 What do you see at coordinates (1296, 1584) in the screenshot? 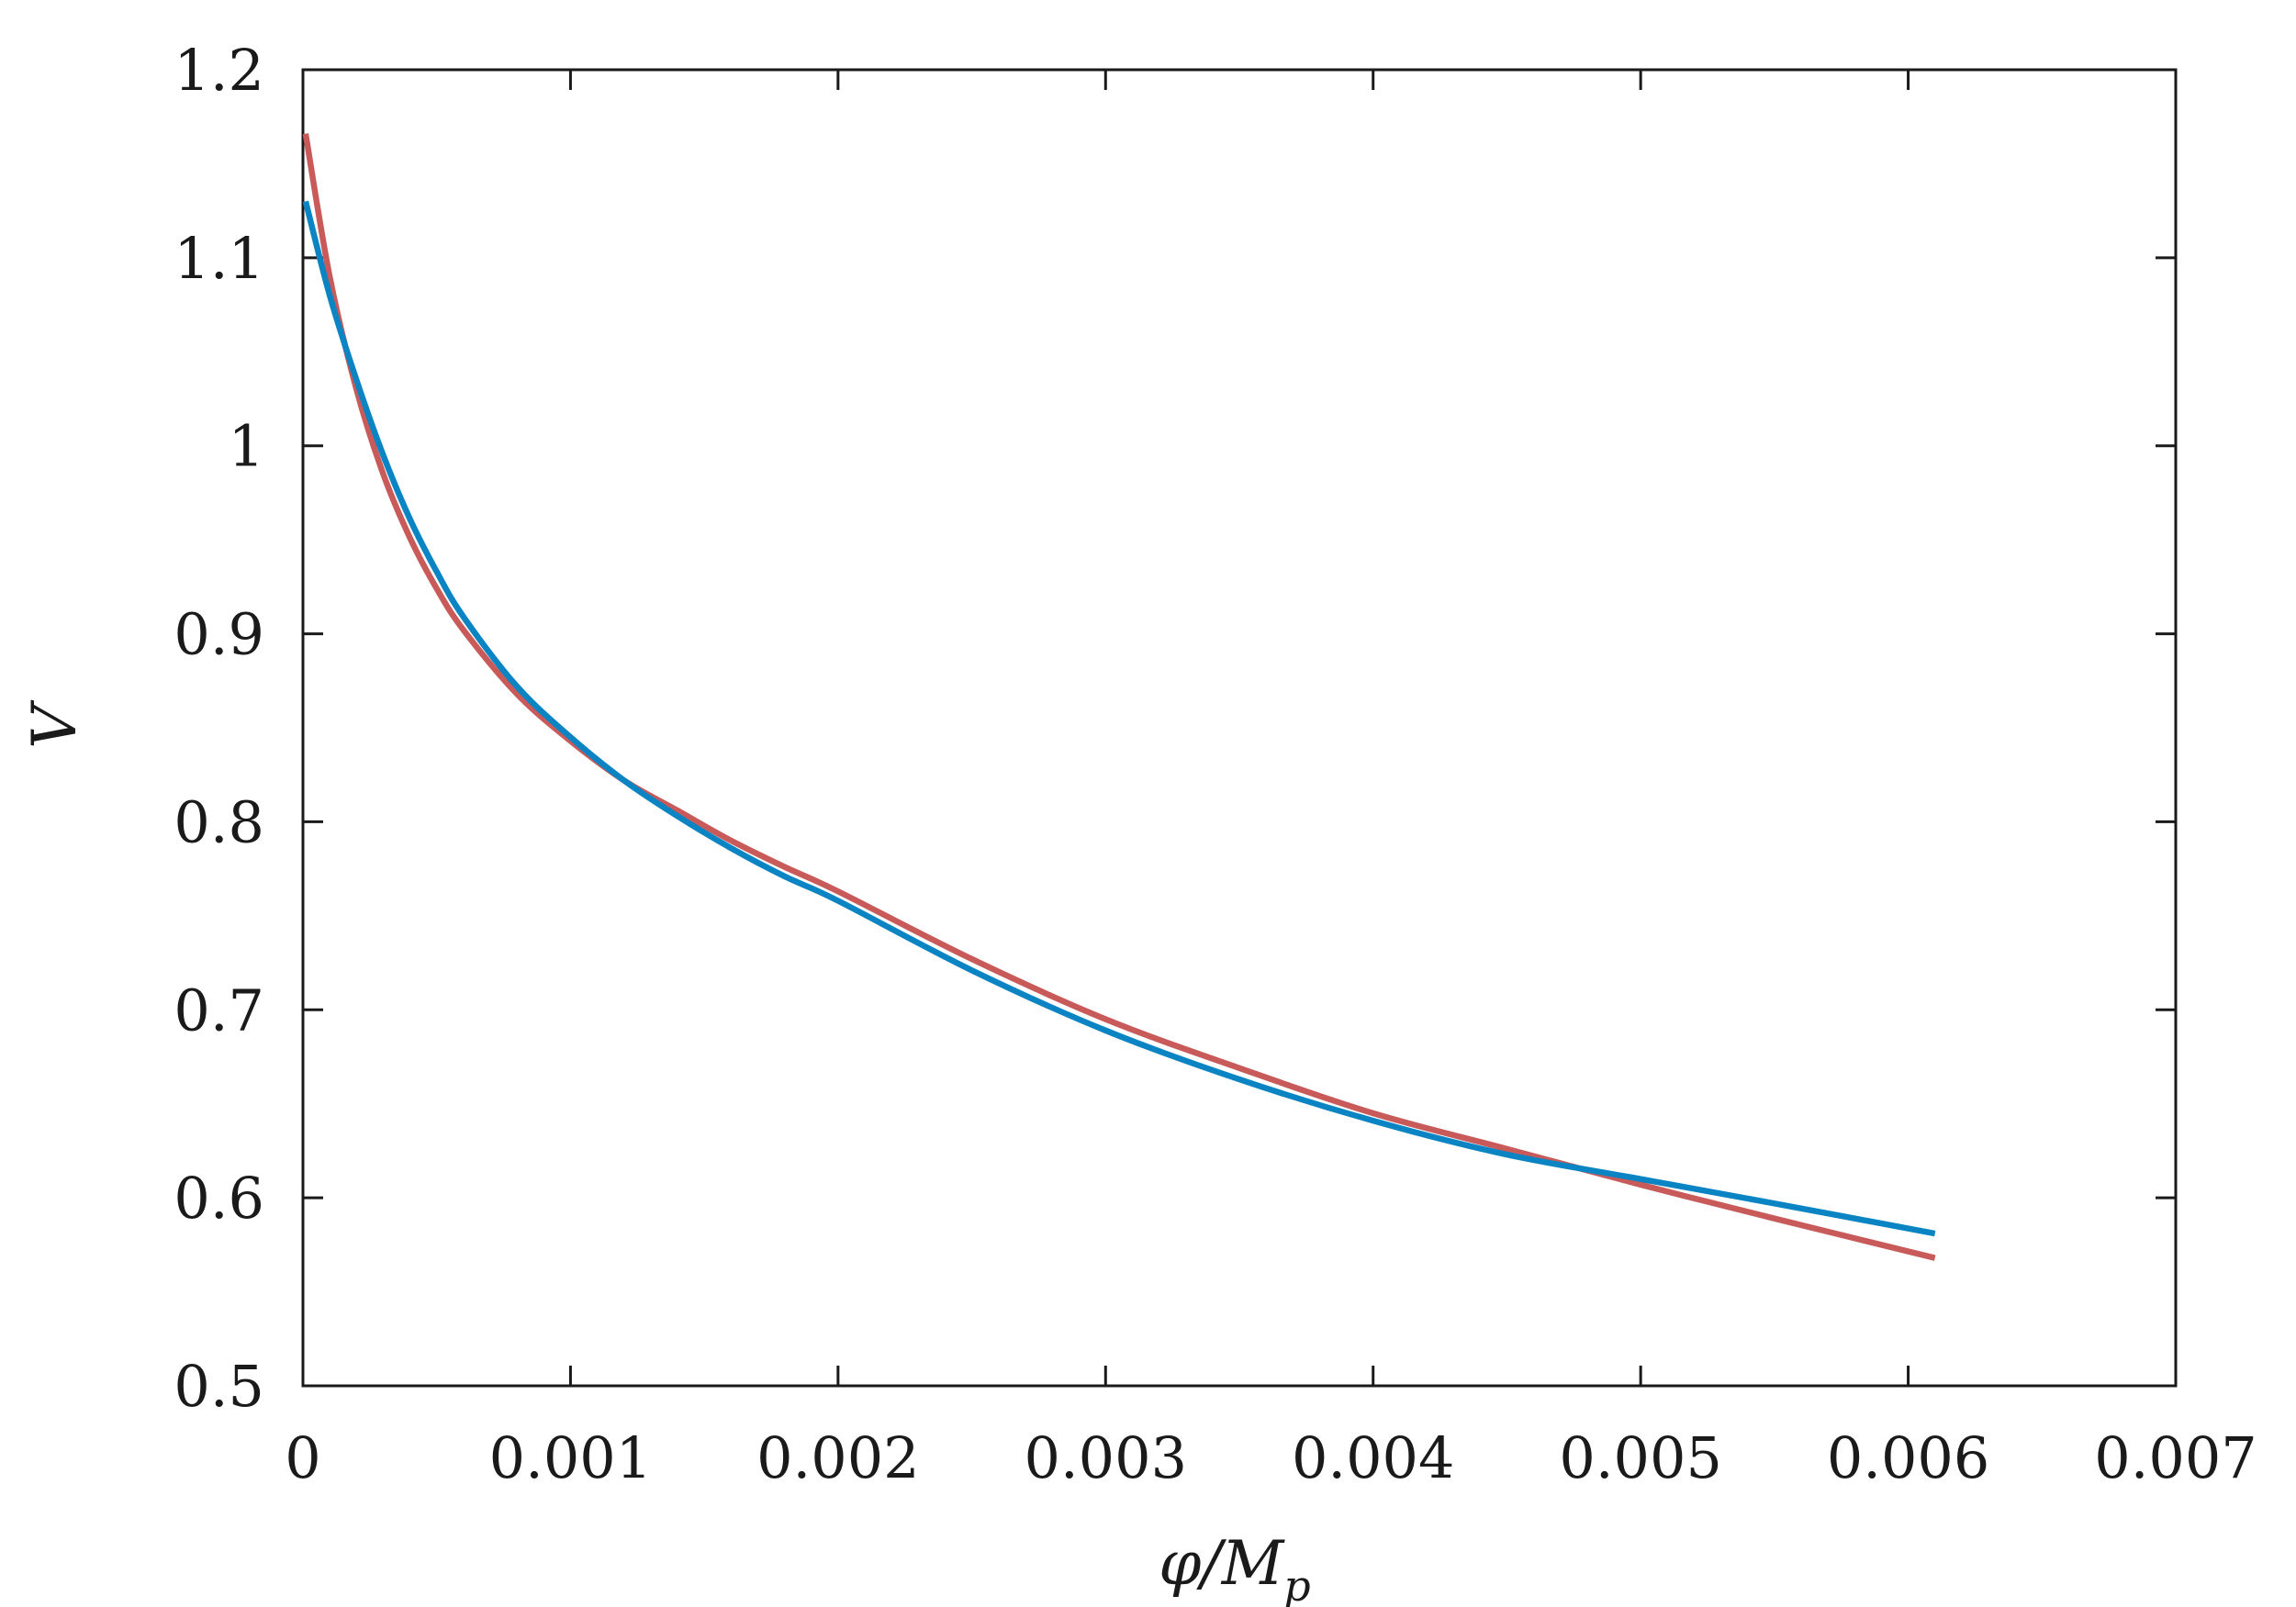
I see `x-axis-label-subscript: p` at bounding box center [1296, 1584].